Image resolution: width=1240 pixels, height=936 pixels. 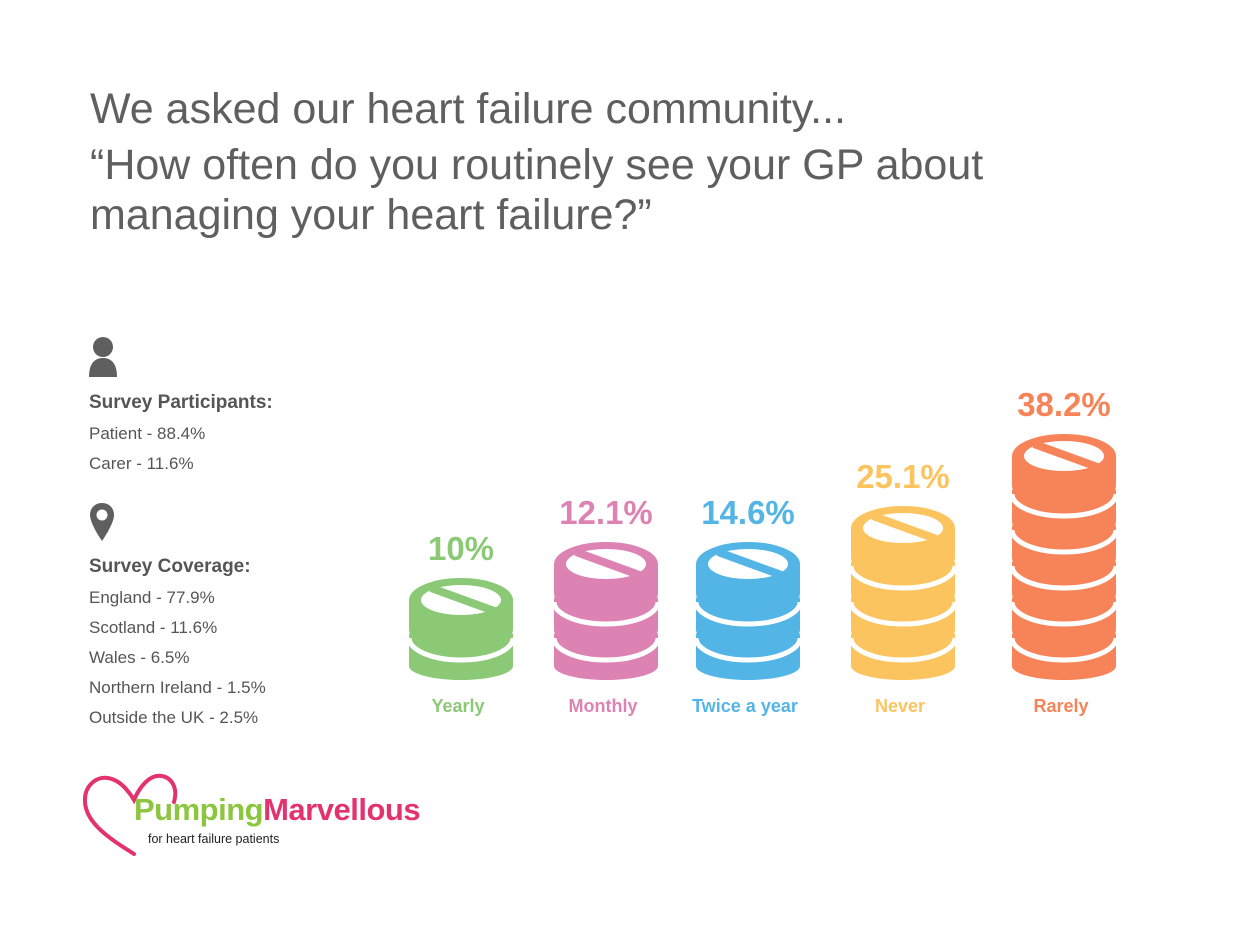 What do you see at coordinates (177, 687) in the screenshot?
I see `coverage-item: Northern Ireland - 1.5%` at bounding box center [177, 687].